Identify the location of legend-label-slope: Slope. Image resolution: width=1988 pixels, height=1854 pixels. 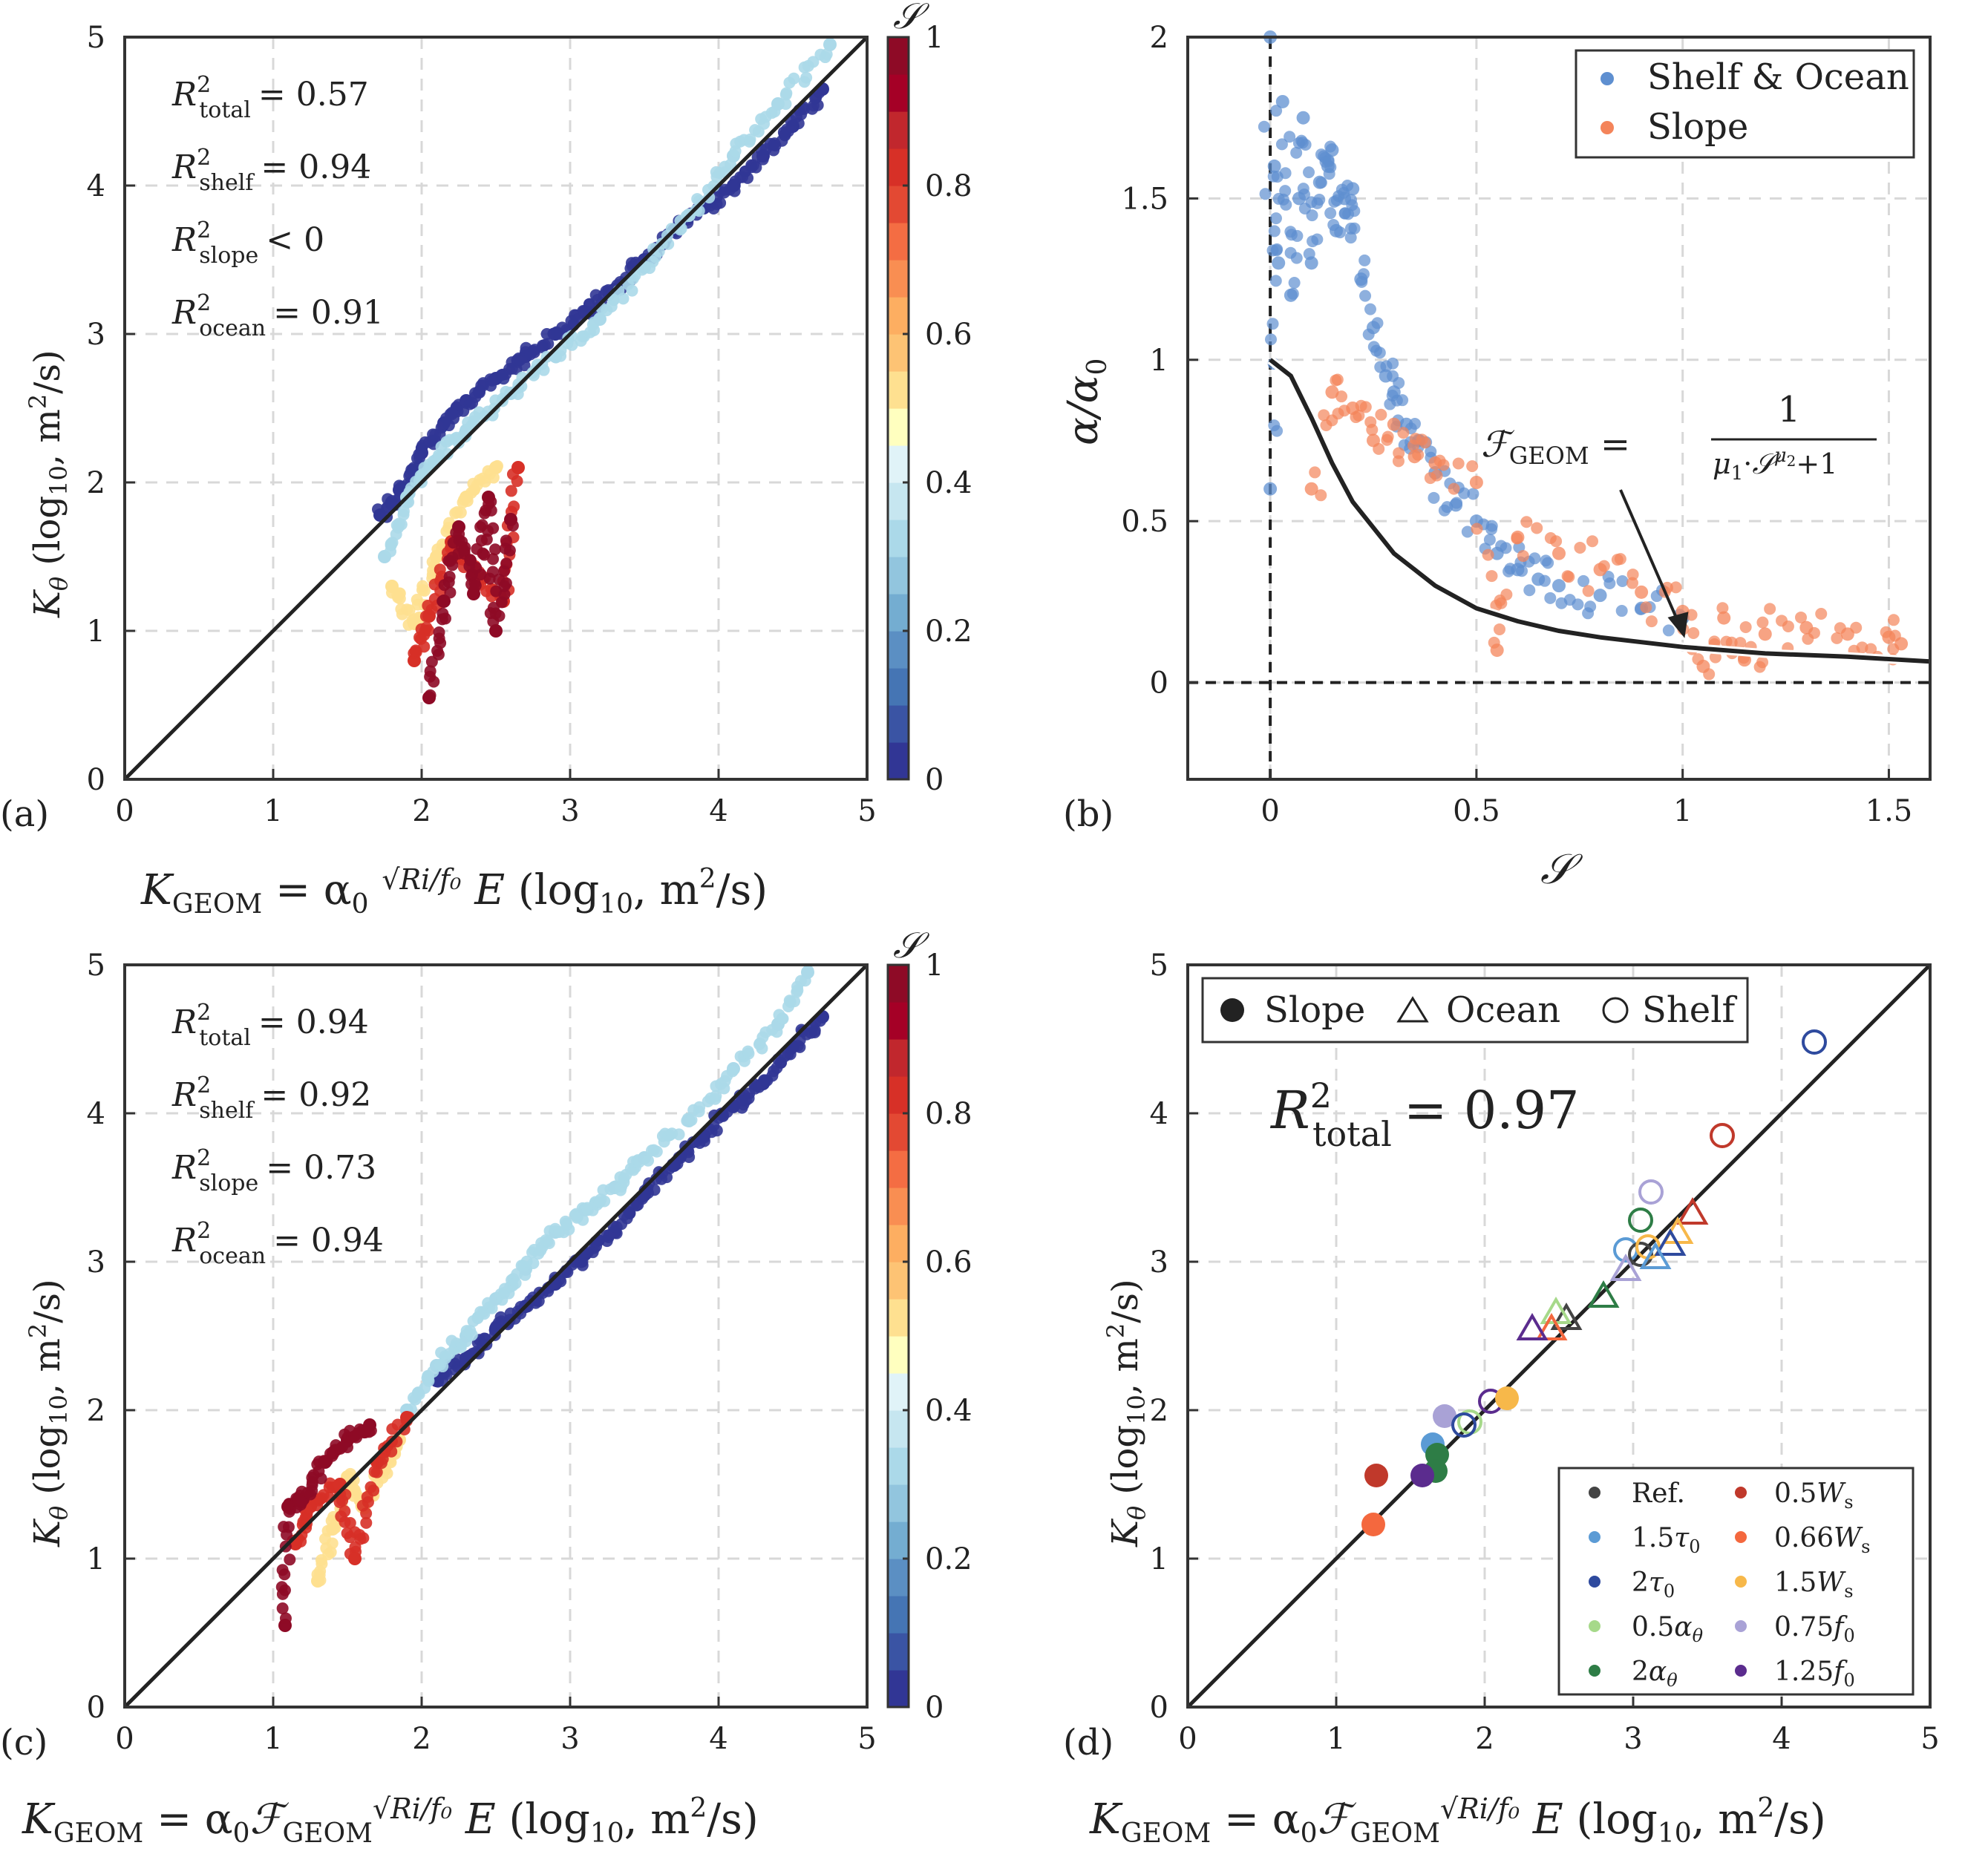
(1697, 127).